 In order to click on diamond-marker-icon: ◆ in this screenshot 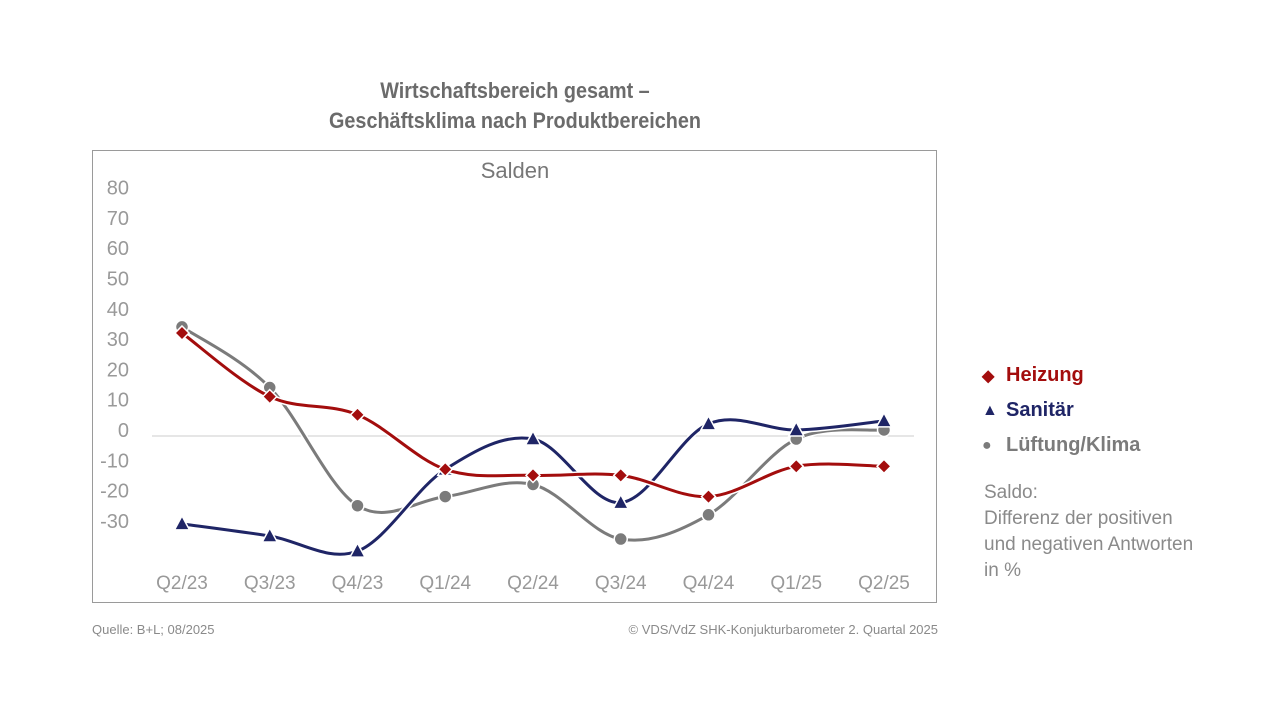, I will do `click(988, 376)`.